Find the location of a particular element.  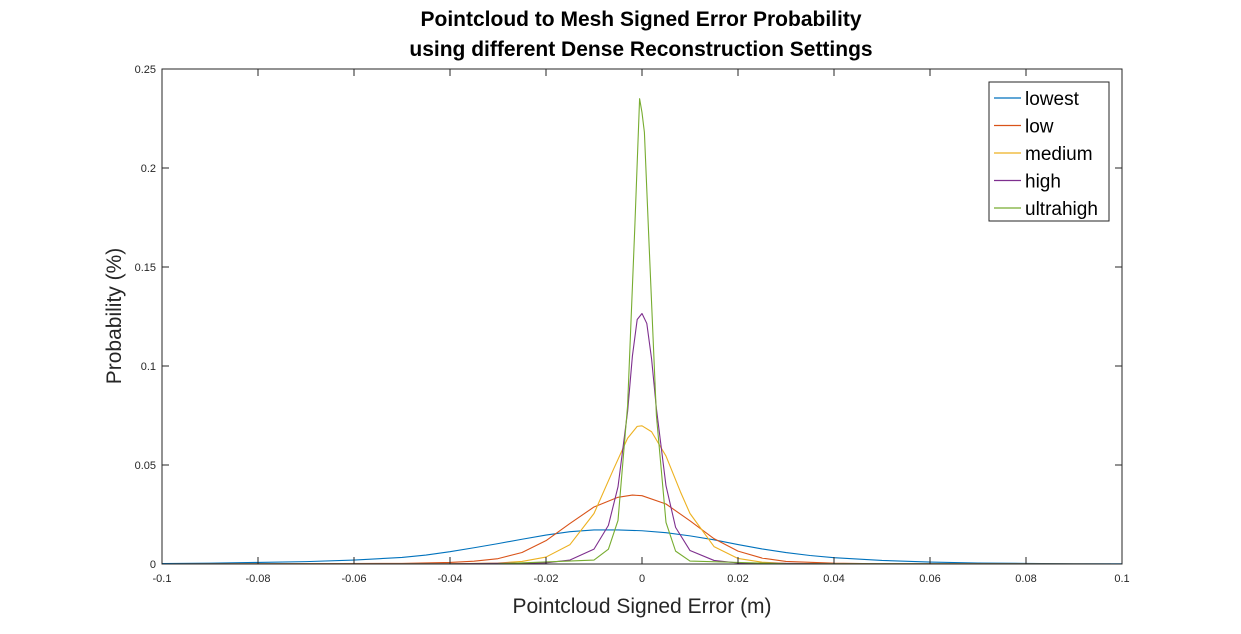

y-tick-label-4: 0.2 is located at coordinates (148, 169).